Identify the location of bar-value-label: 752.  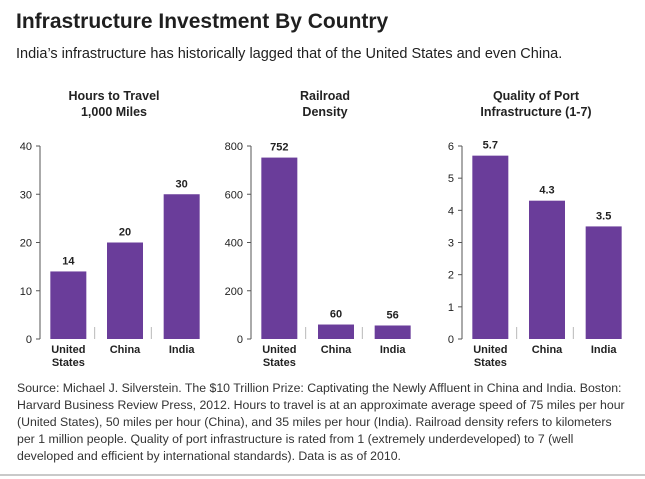
(279, 148).